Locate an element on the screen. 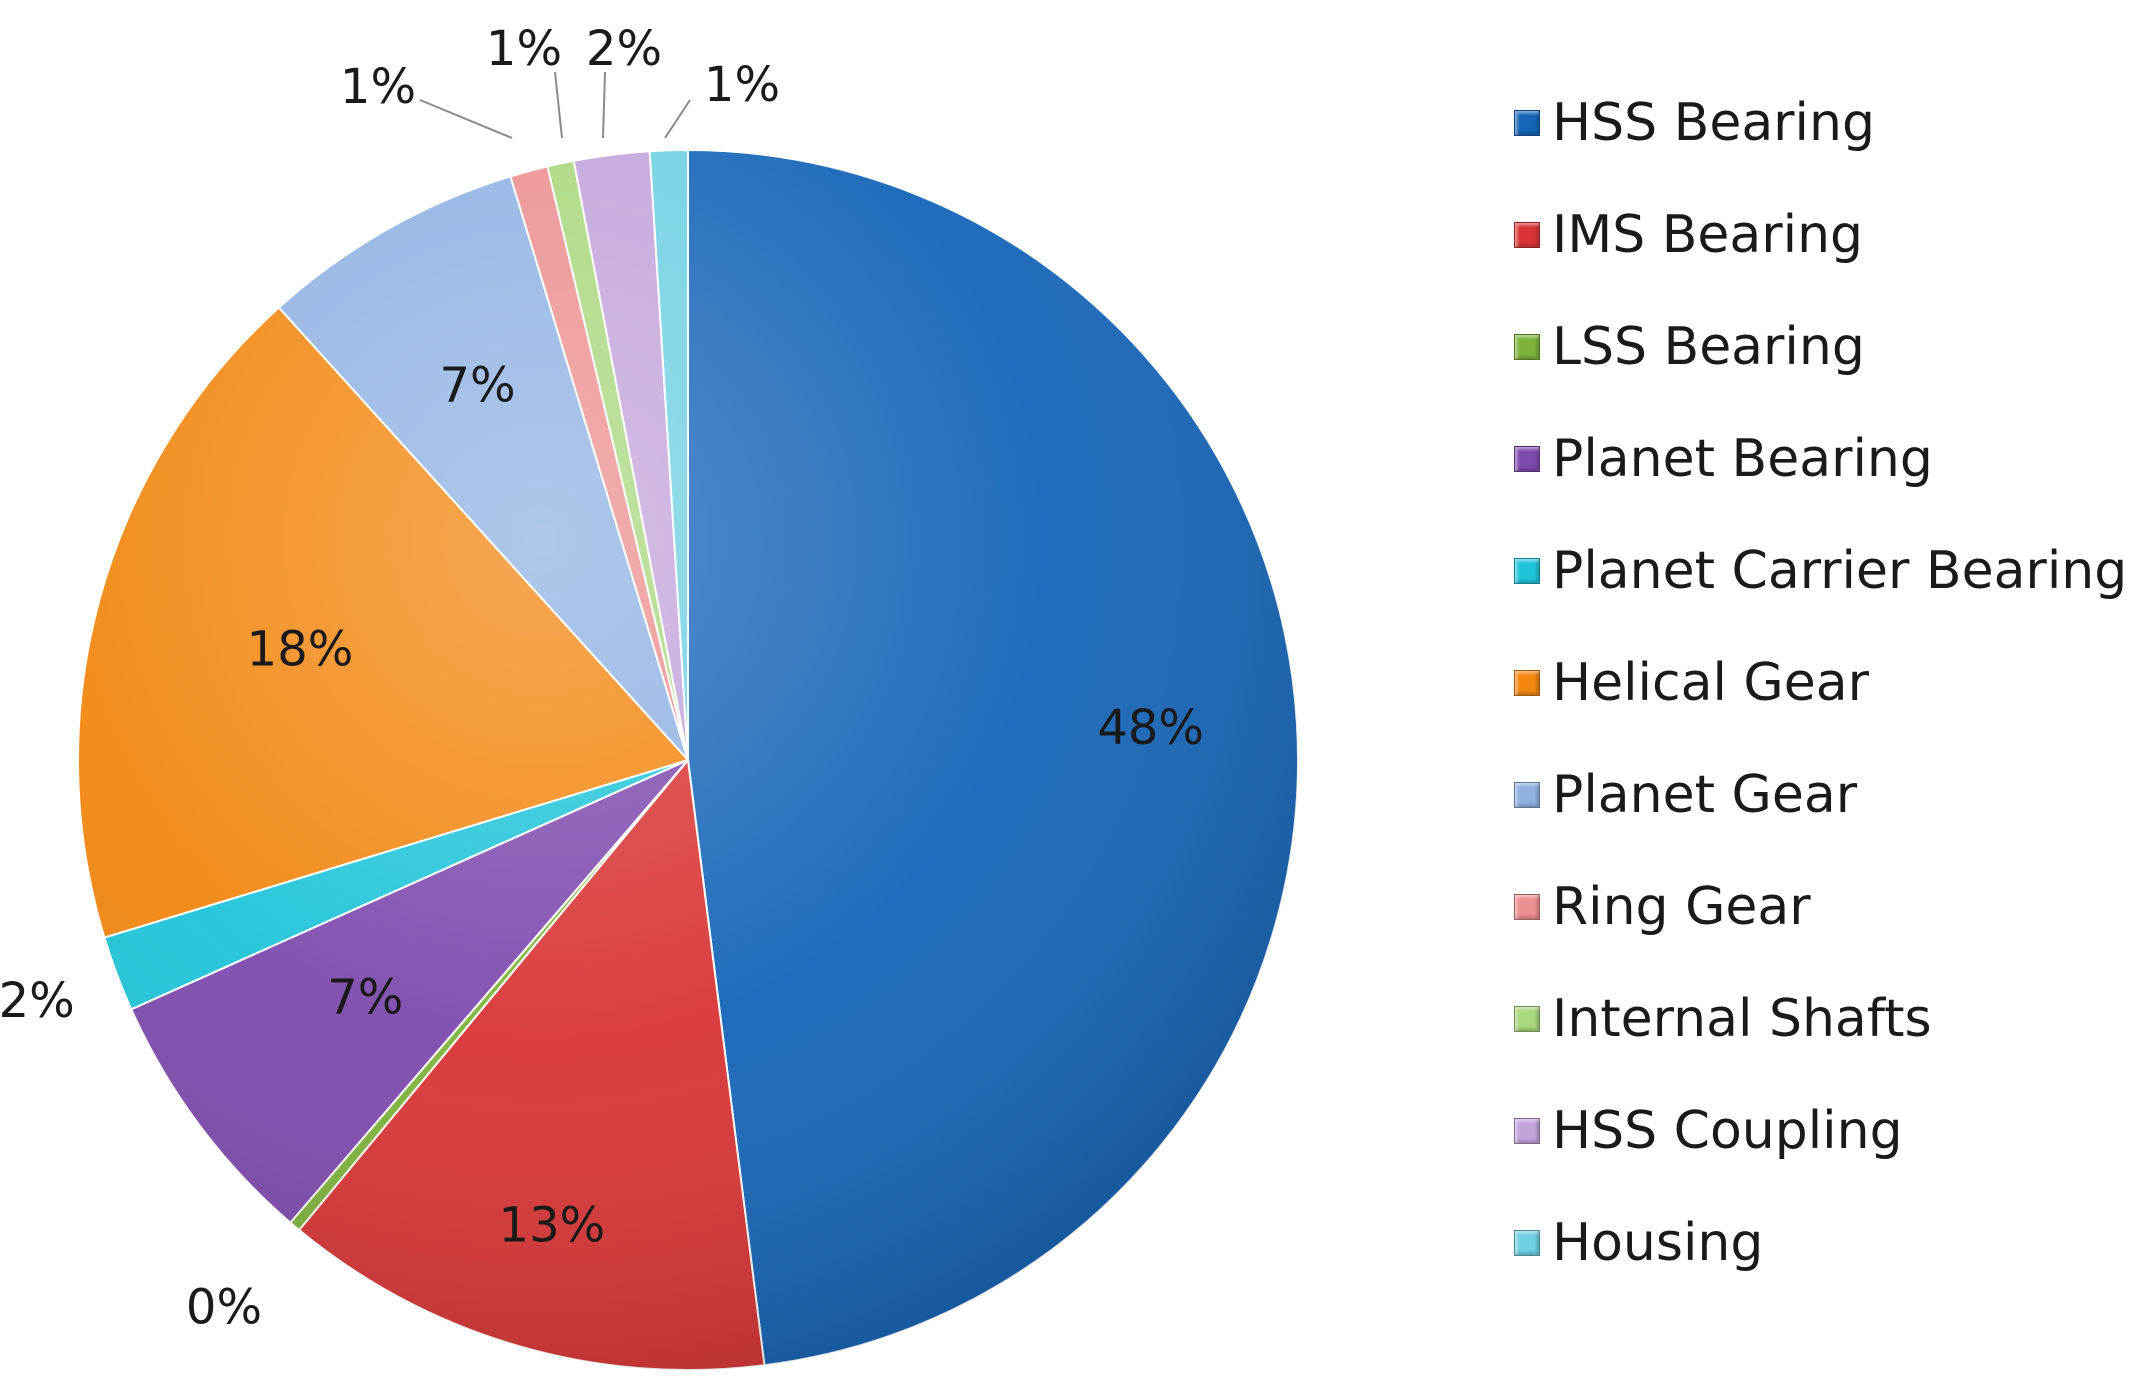 The width and height of the screenshot is (2130, 1394). data-label-housing: 1% is located at coordinates (742, 85).